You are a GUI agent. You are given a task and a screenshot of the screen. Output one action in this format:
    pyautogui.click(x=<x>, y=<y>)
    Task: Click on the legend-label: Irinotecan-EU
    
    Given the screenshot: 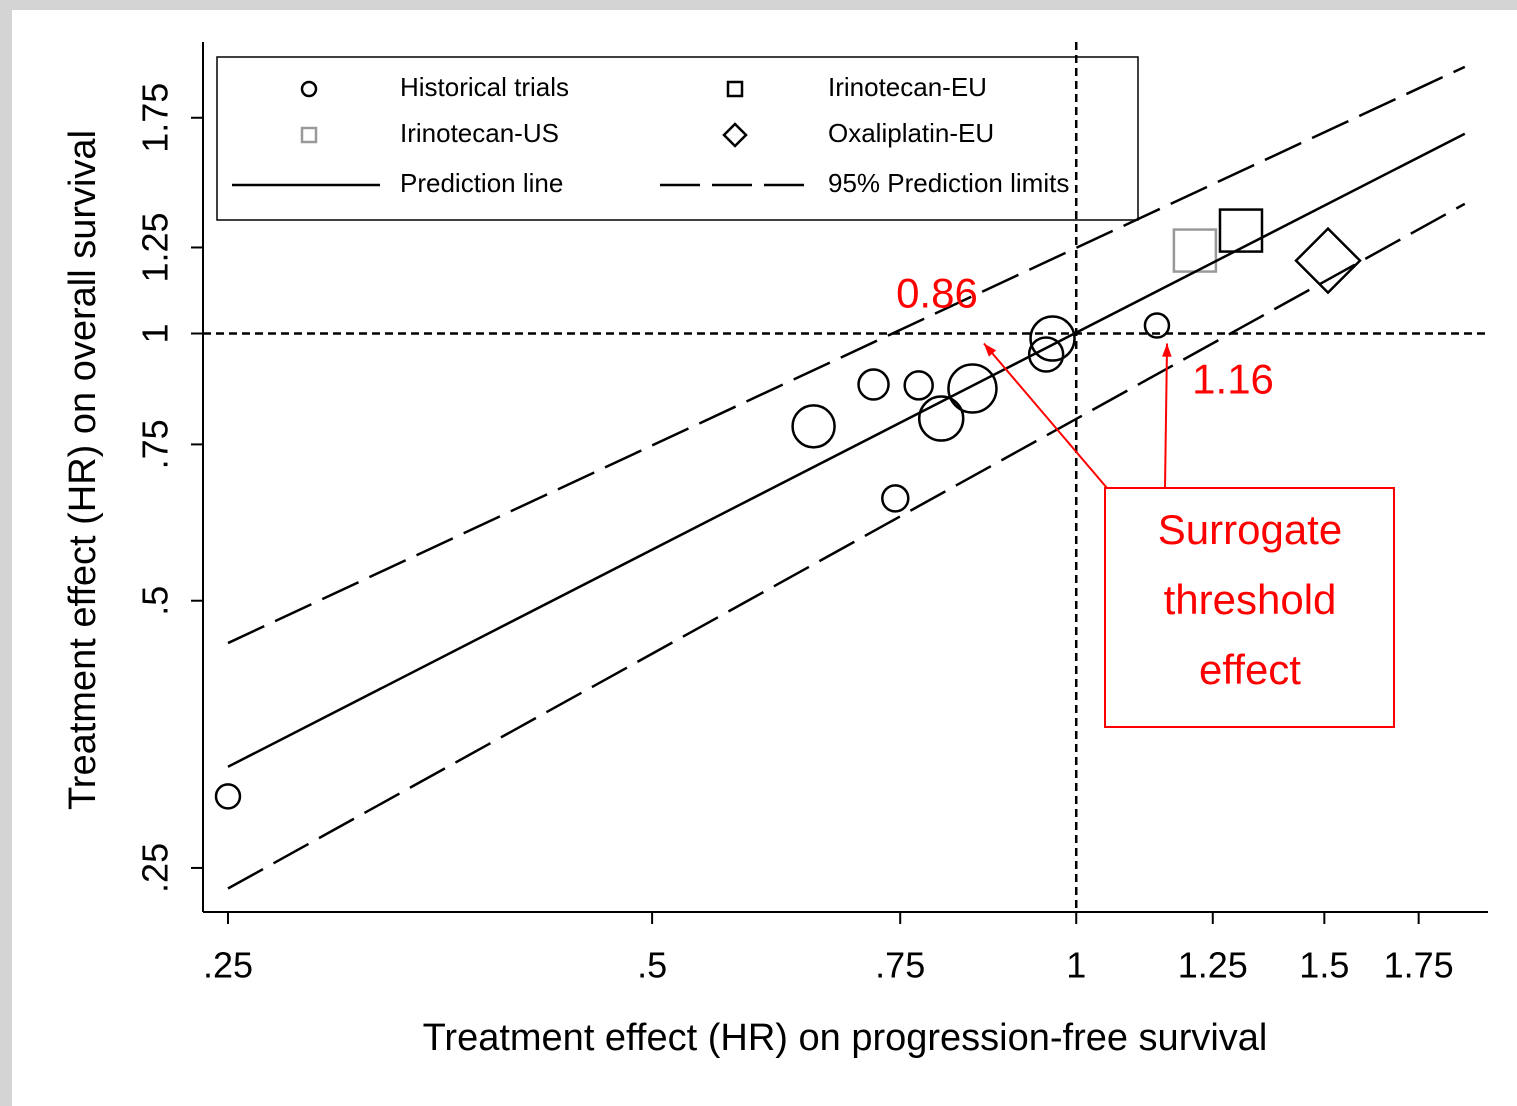 What is the action you would take?
    pyautogui.click(x=907, y=87)
    